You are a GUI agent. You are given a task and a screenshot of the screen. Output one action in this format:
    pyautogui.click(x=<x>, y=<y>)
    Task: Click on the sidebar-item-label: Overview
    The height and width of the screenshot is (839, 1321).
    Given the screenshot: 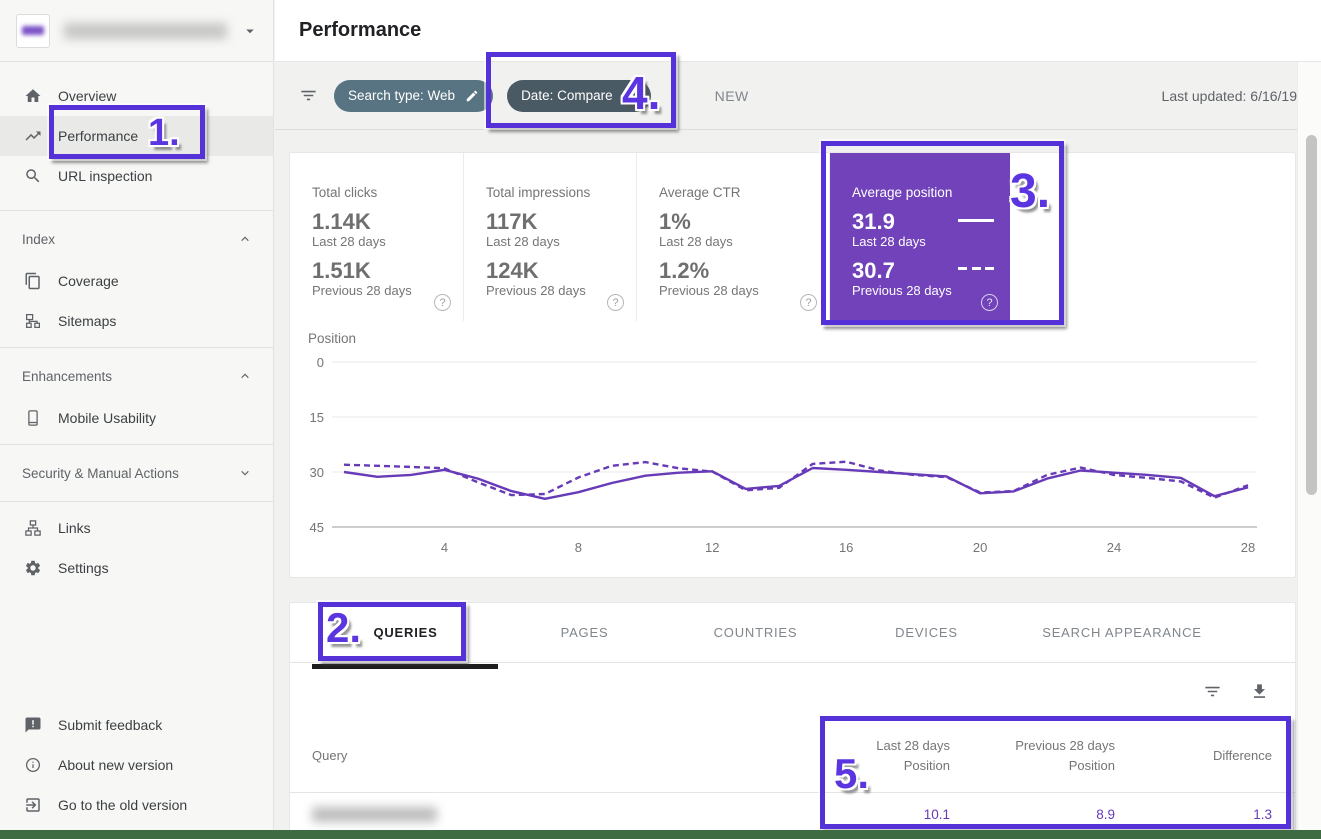 What is the action you would take?
    pyautogui.click(x=87, y=96)
    